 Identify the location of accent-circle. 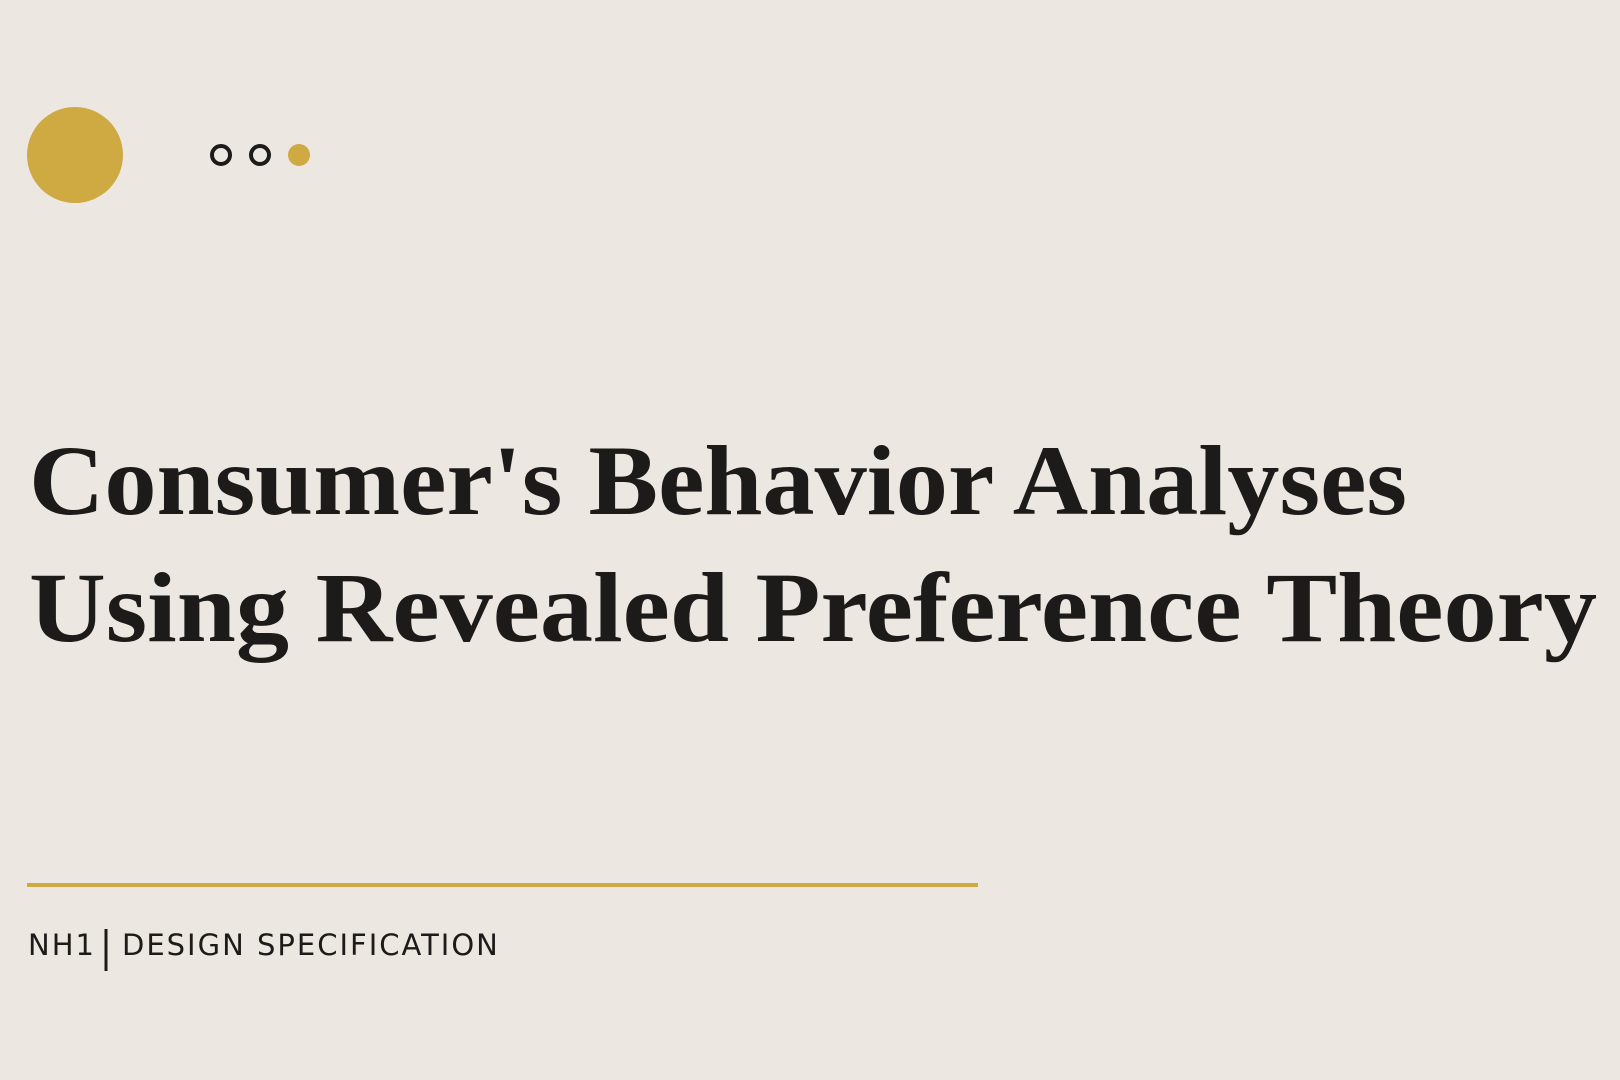
(75, 155).